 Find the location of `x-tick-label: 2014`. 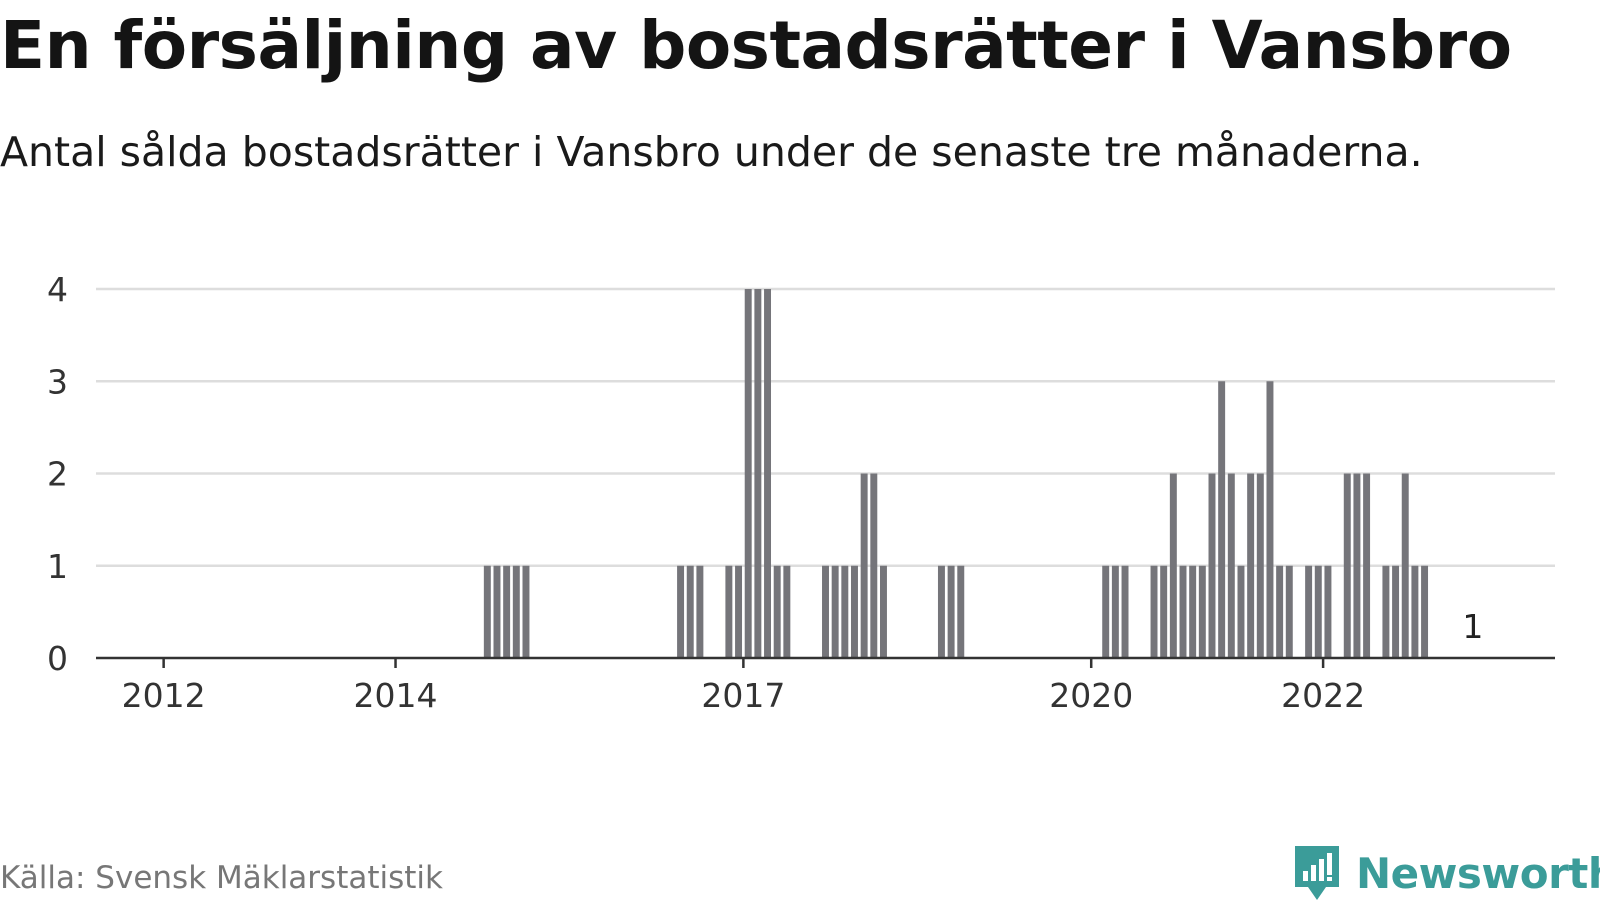

x-tick-label: 2014 is located at coordinates (396, 695).